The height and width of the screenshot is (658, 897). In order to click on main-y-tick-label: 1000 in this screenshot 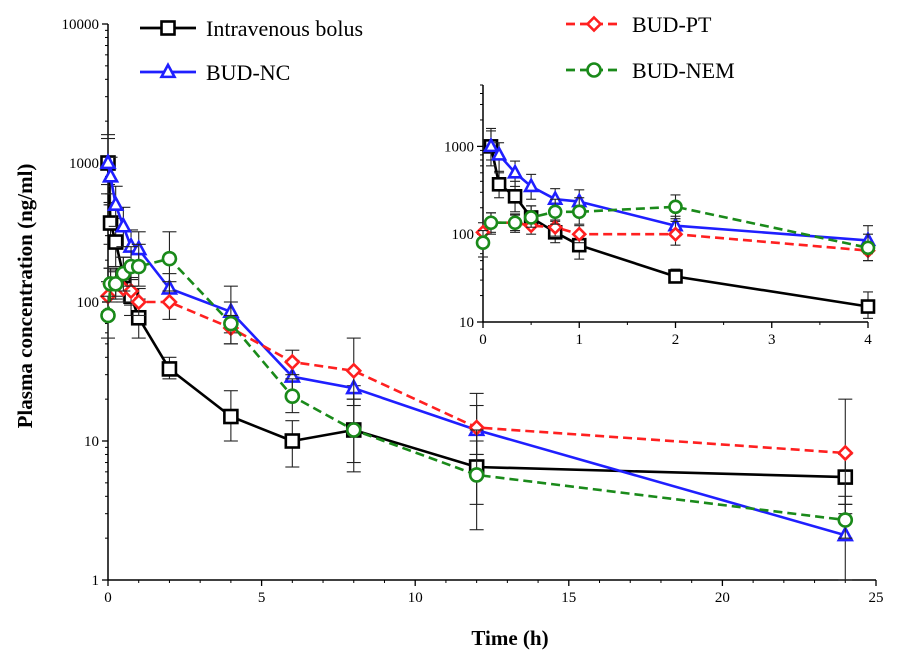, I will do `click(84, 164)`.